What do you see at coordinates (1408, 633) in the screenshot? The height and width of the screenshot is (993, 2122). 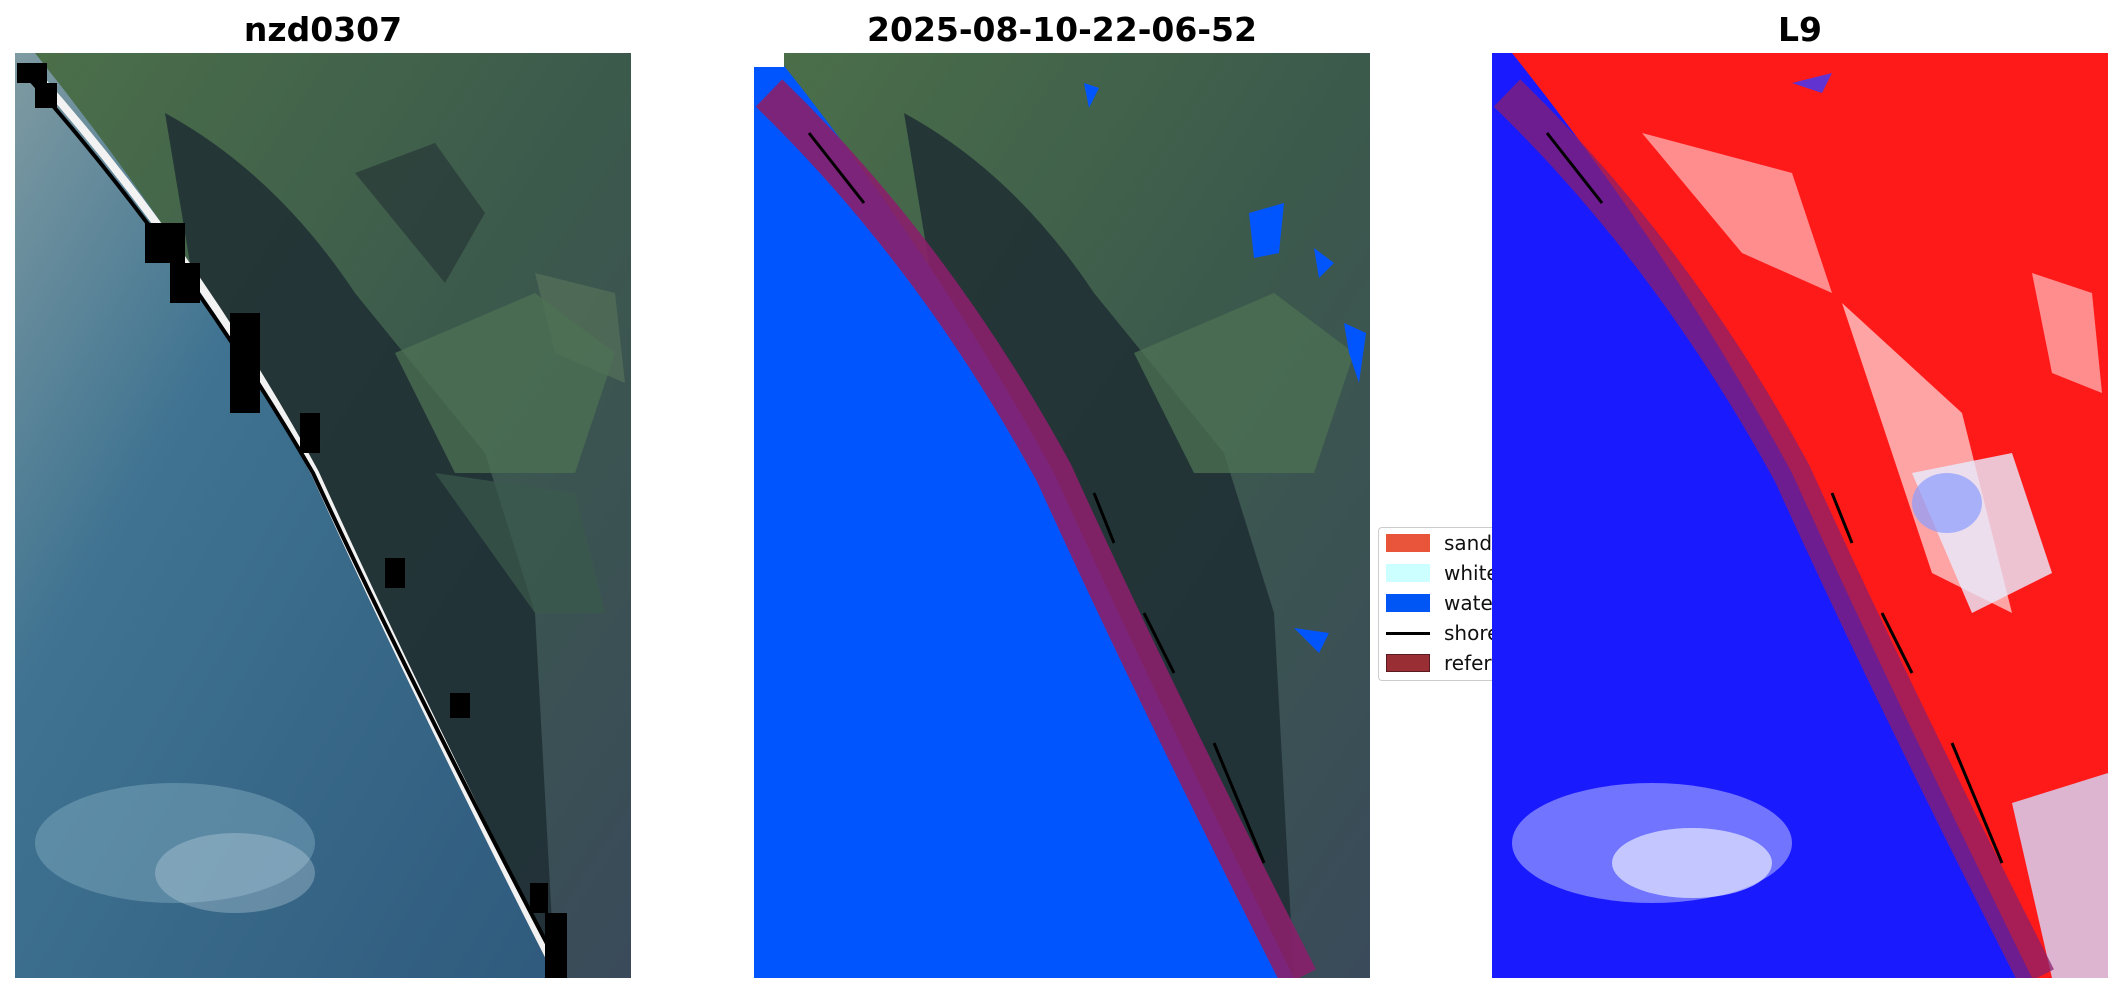 I see `legend-line-shoreline` at bounding box center [1408, 633].